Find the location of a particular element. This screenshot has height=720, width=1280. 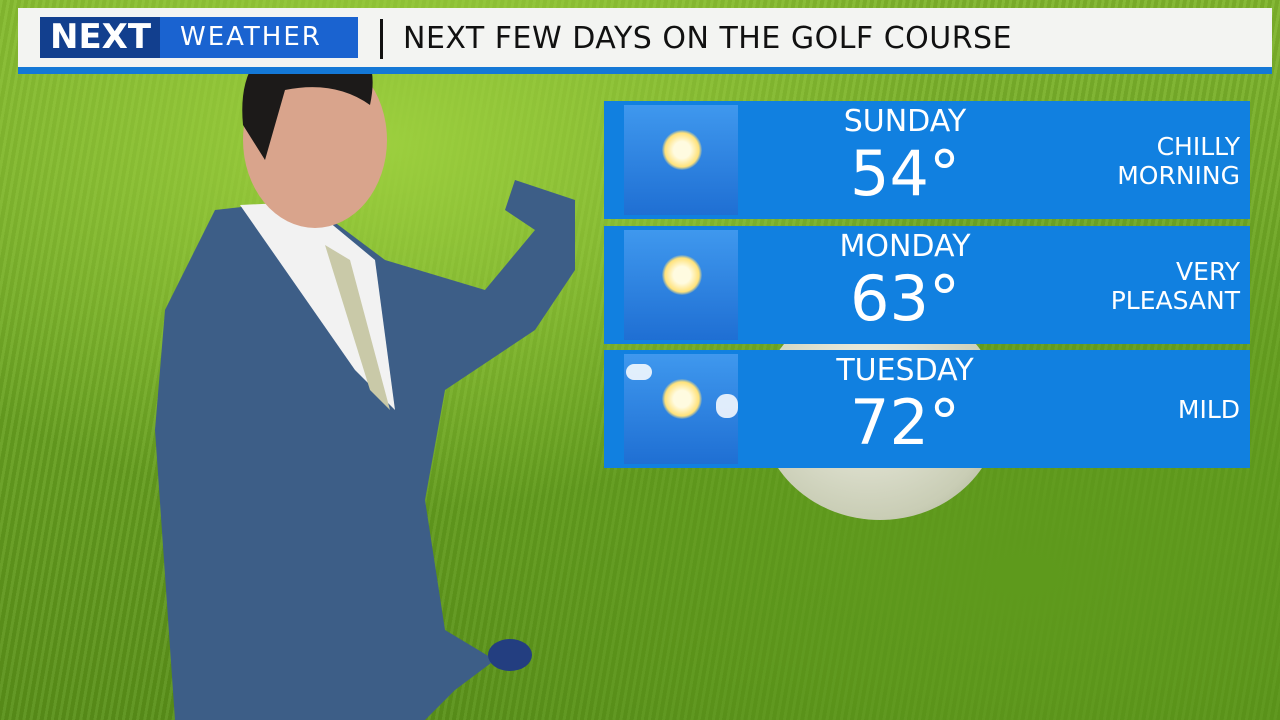

condition-note: CHILLY MORNING is located at coordinates (1178, 161).